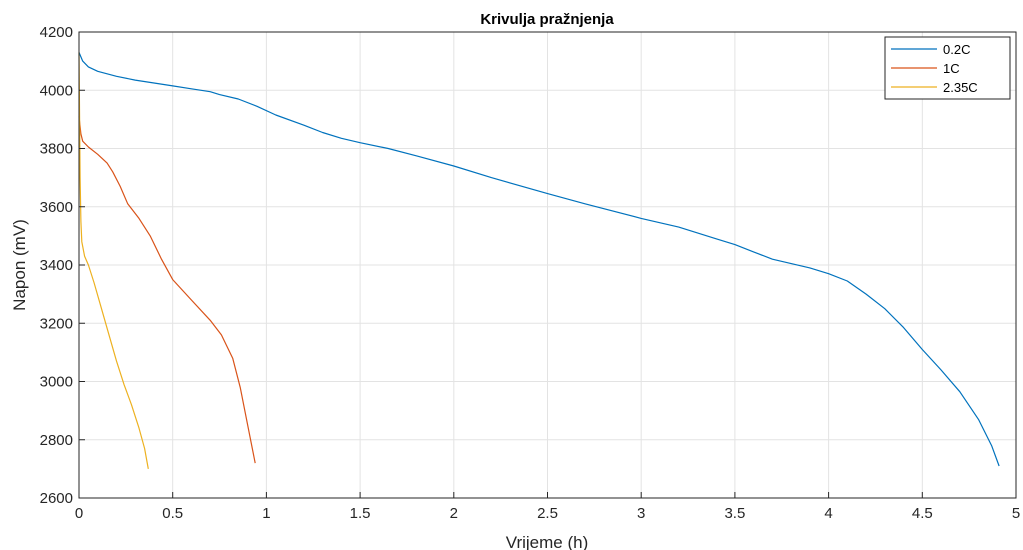 The height and width of the screenshot is (550, 1023). Describe the element at coordinates (956, 49) in the screenshot. I see `legend-label-0.2c: 0.2C` at that location.